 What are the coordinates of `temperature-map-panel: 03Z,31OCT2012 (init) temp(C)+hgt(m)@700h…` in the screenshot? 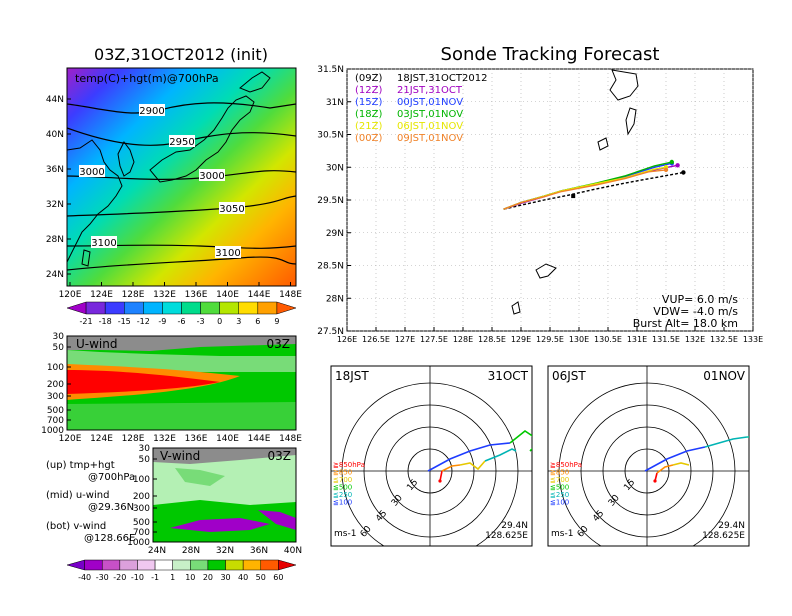 It's located at (174, 185).